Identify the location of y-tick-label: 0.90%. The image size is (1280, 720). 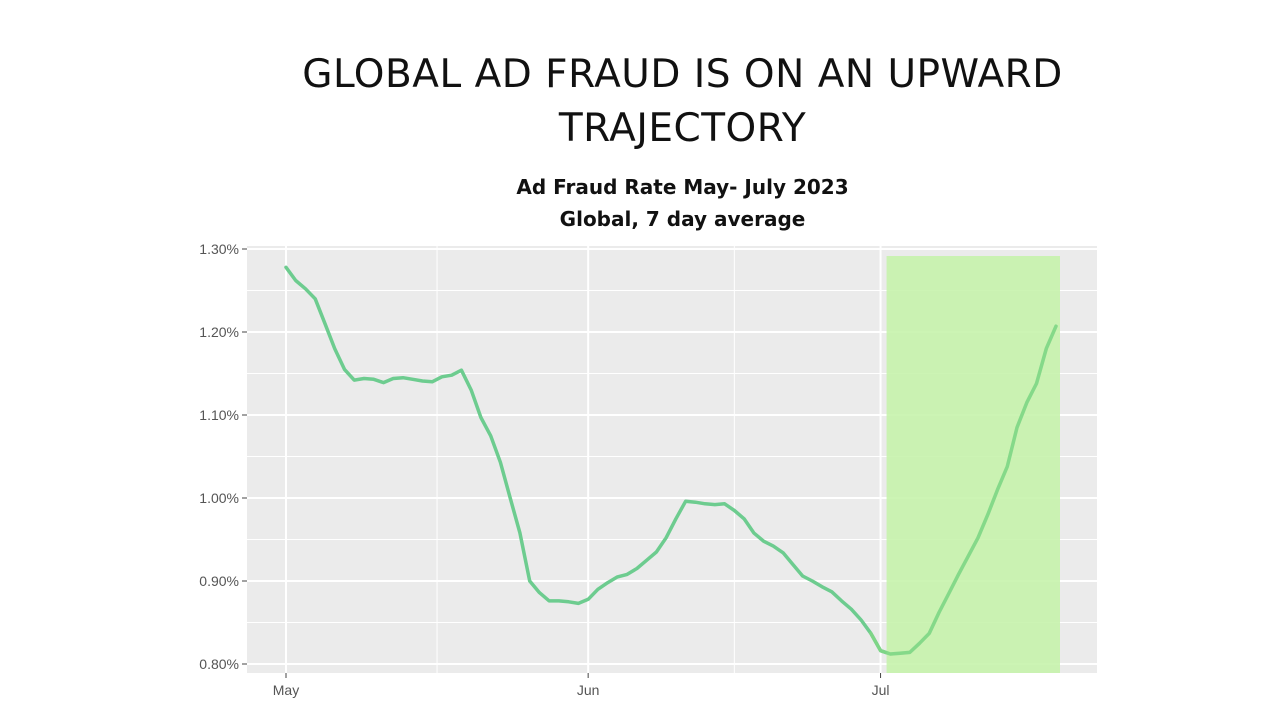
(219, 581).